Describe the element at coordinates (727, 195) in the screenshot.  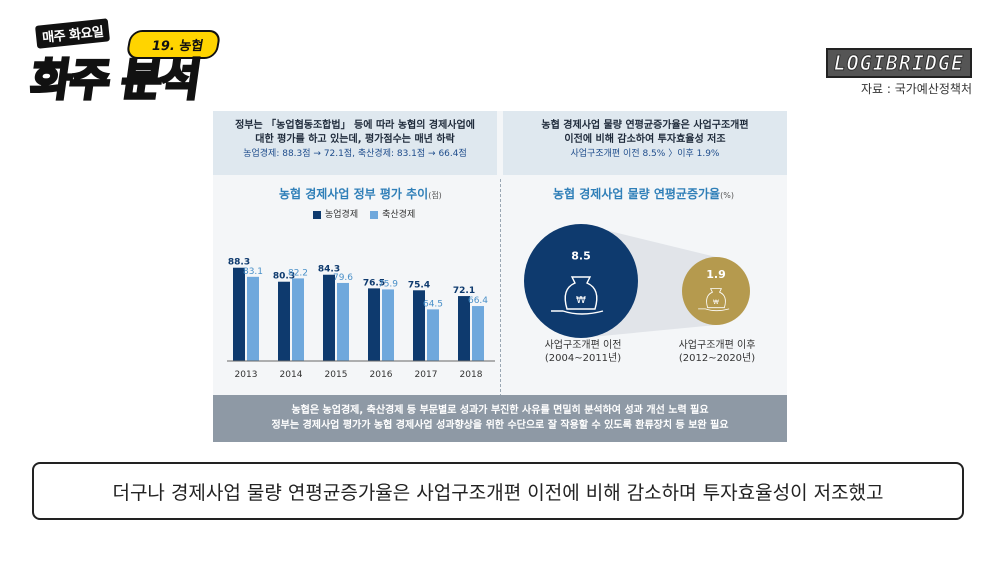
I see `bubble-chart-unit: (%)` at that location.